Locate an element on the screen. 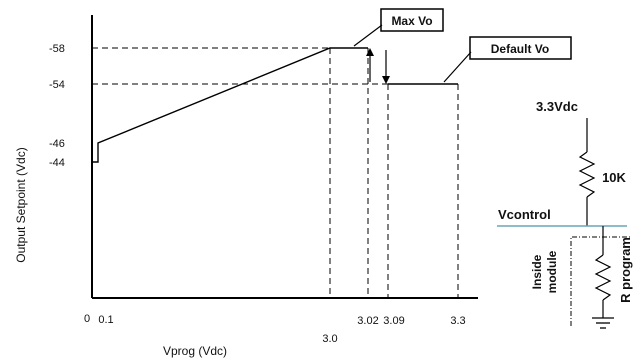 This screenshot has width=640, height=360. x-axis-title: Vprog (Vdc) is located at coordinates (195, 351).